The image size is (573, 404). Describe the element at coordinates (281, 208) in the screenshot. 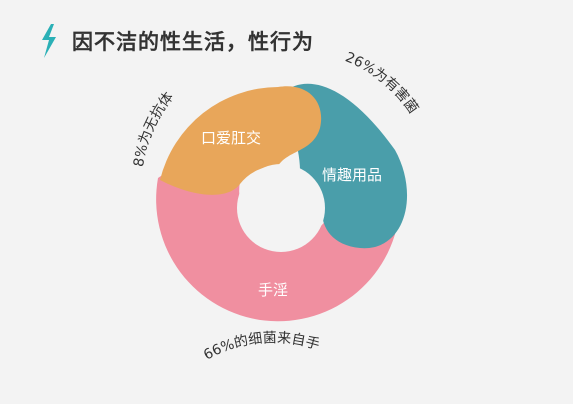

I see `donut-hole` at that location.